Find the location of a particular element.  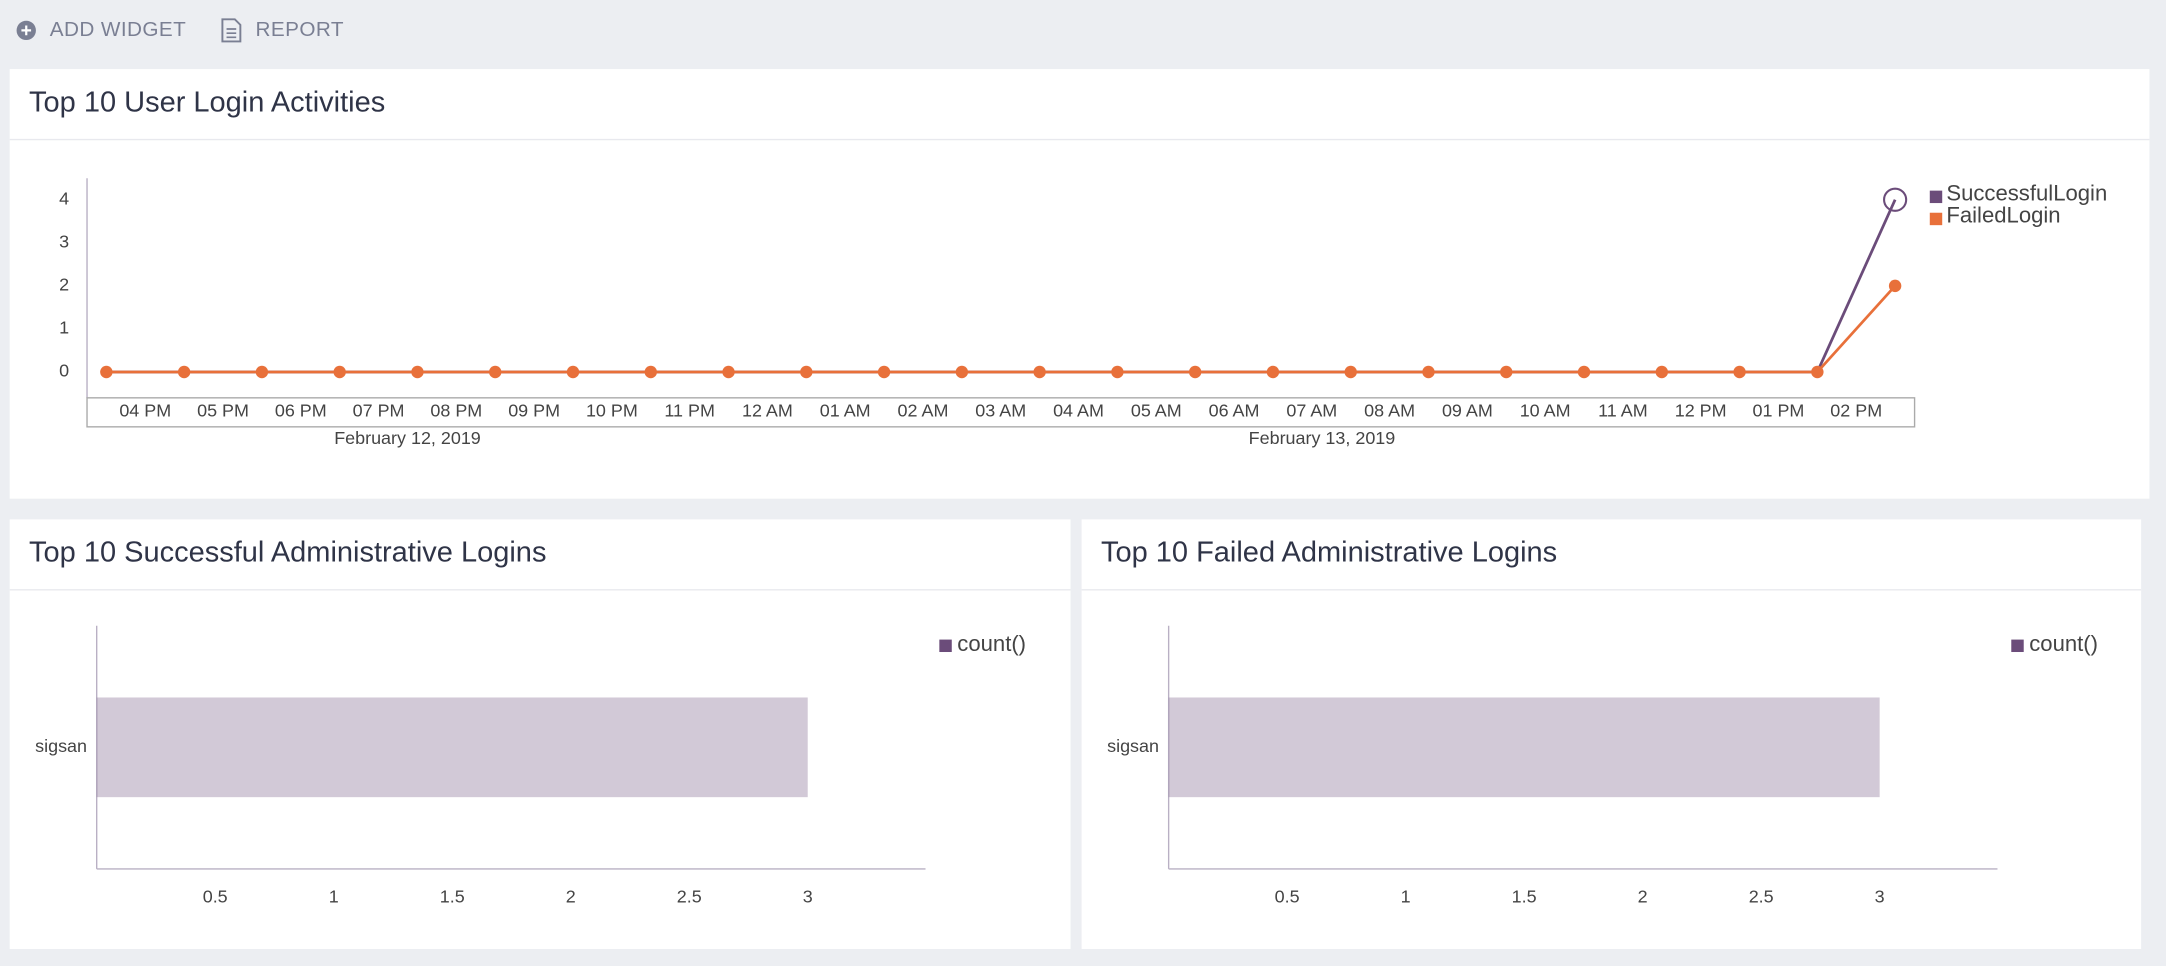

x-tick-label: 01 AM is located at coordinates (845, 410).